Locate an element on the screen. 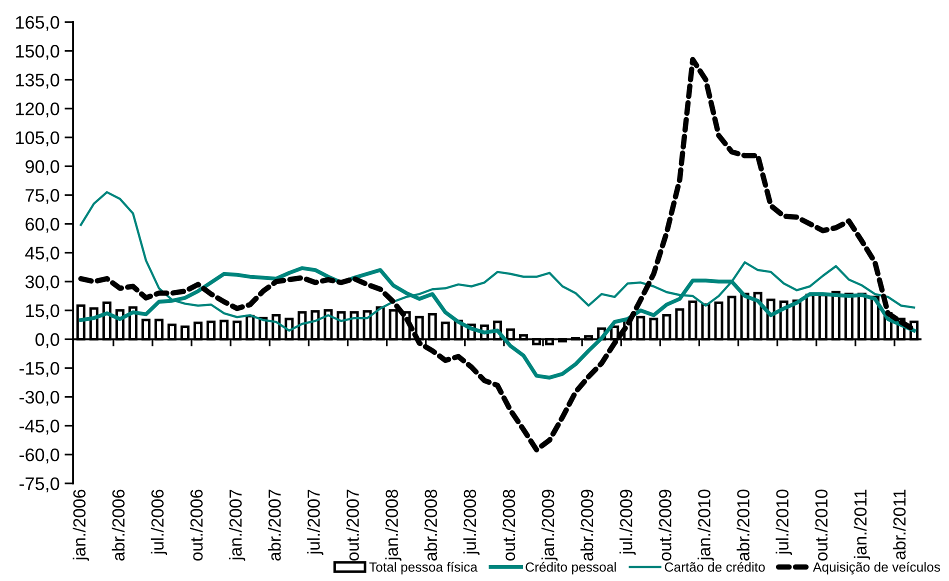  y-tick-label: 120,0 is located at coordinates (38, 110).